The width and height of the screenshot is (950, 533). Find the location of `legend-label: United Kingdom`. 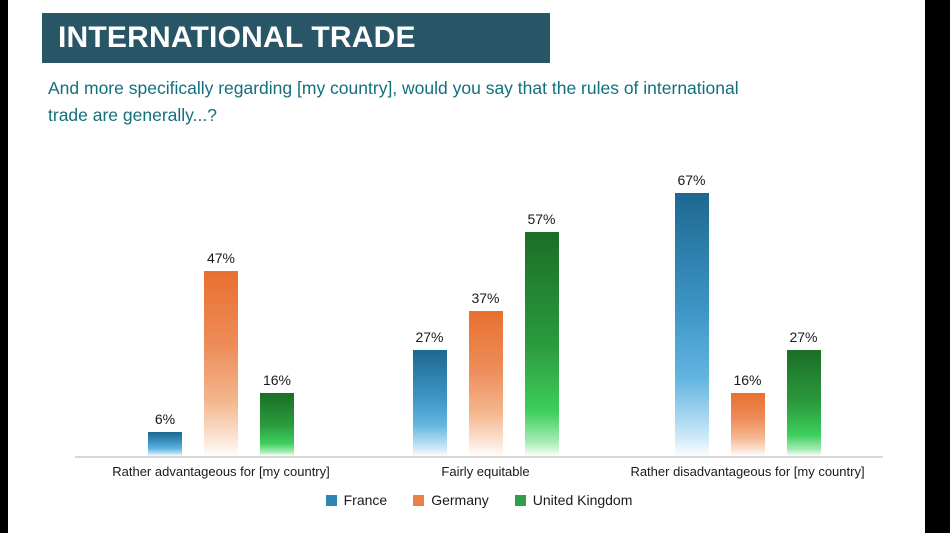

legend-label: United Kingdom is located at coordinates (582, 500).